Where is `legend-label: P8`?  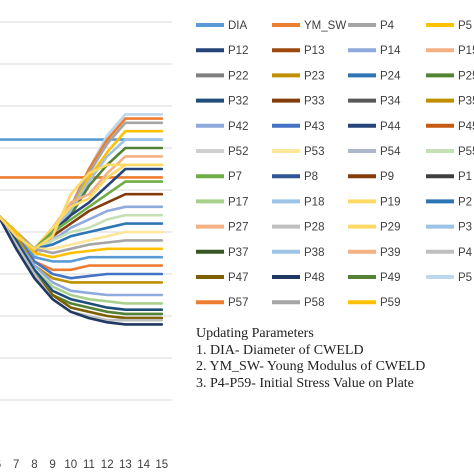 legend-label: P8 is located at coordinates (311, 177).